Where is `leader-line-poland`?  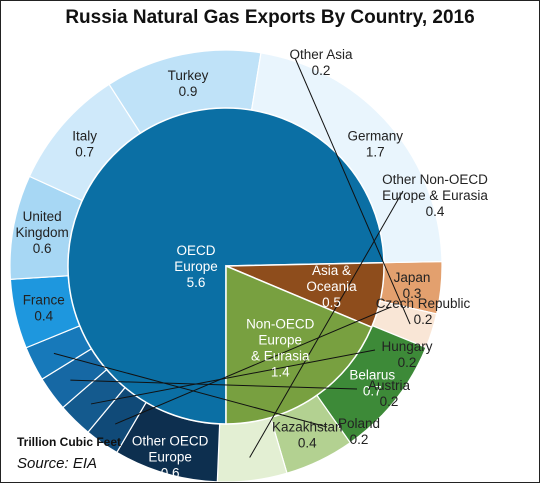 leader-line-poland is located at coordinates (190, 390).